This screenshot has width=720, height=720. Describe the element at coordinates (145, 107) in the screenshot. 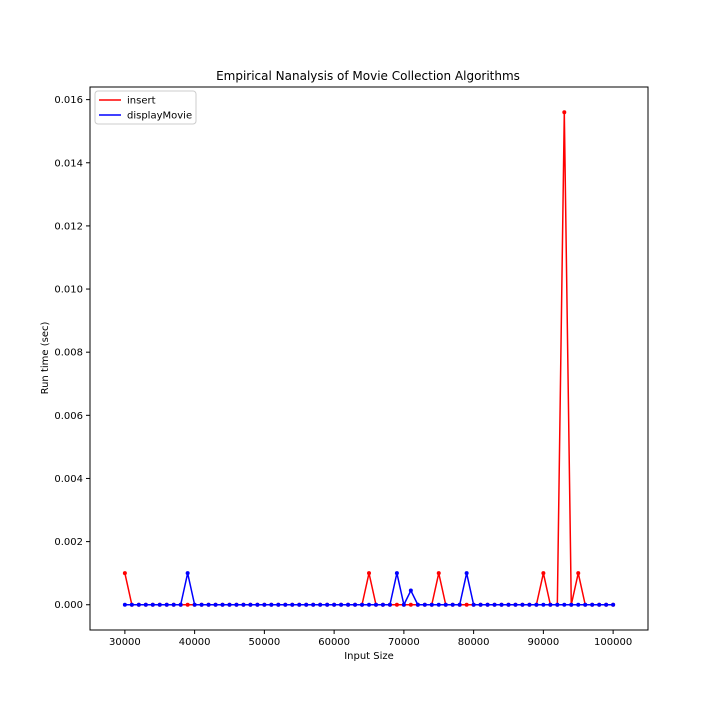

I see `legend: insert displayMovie` at that location.